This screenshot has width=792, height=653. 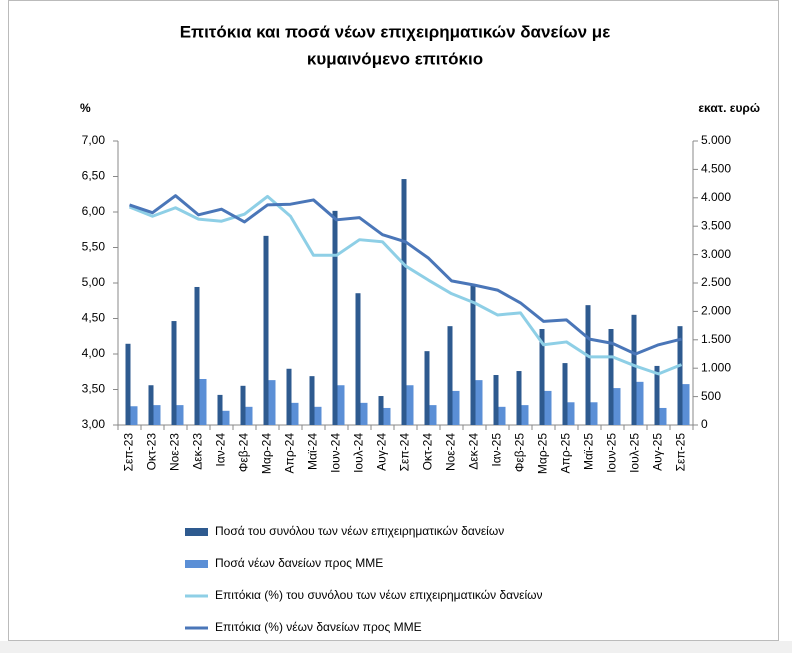 I want to click on x-tick-label: Οκτ-24, so click(x=428, y=452).